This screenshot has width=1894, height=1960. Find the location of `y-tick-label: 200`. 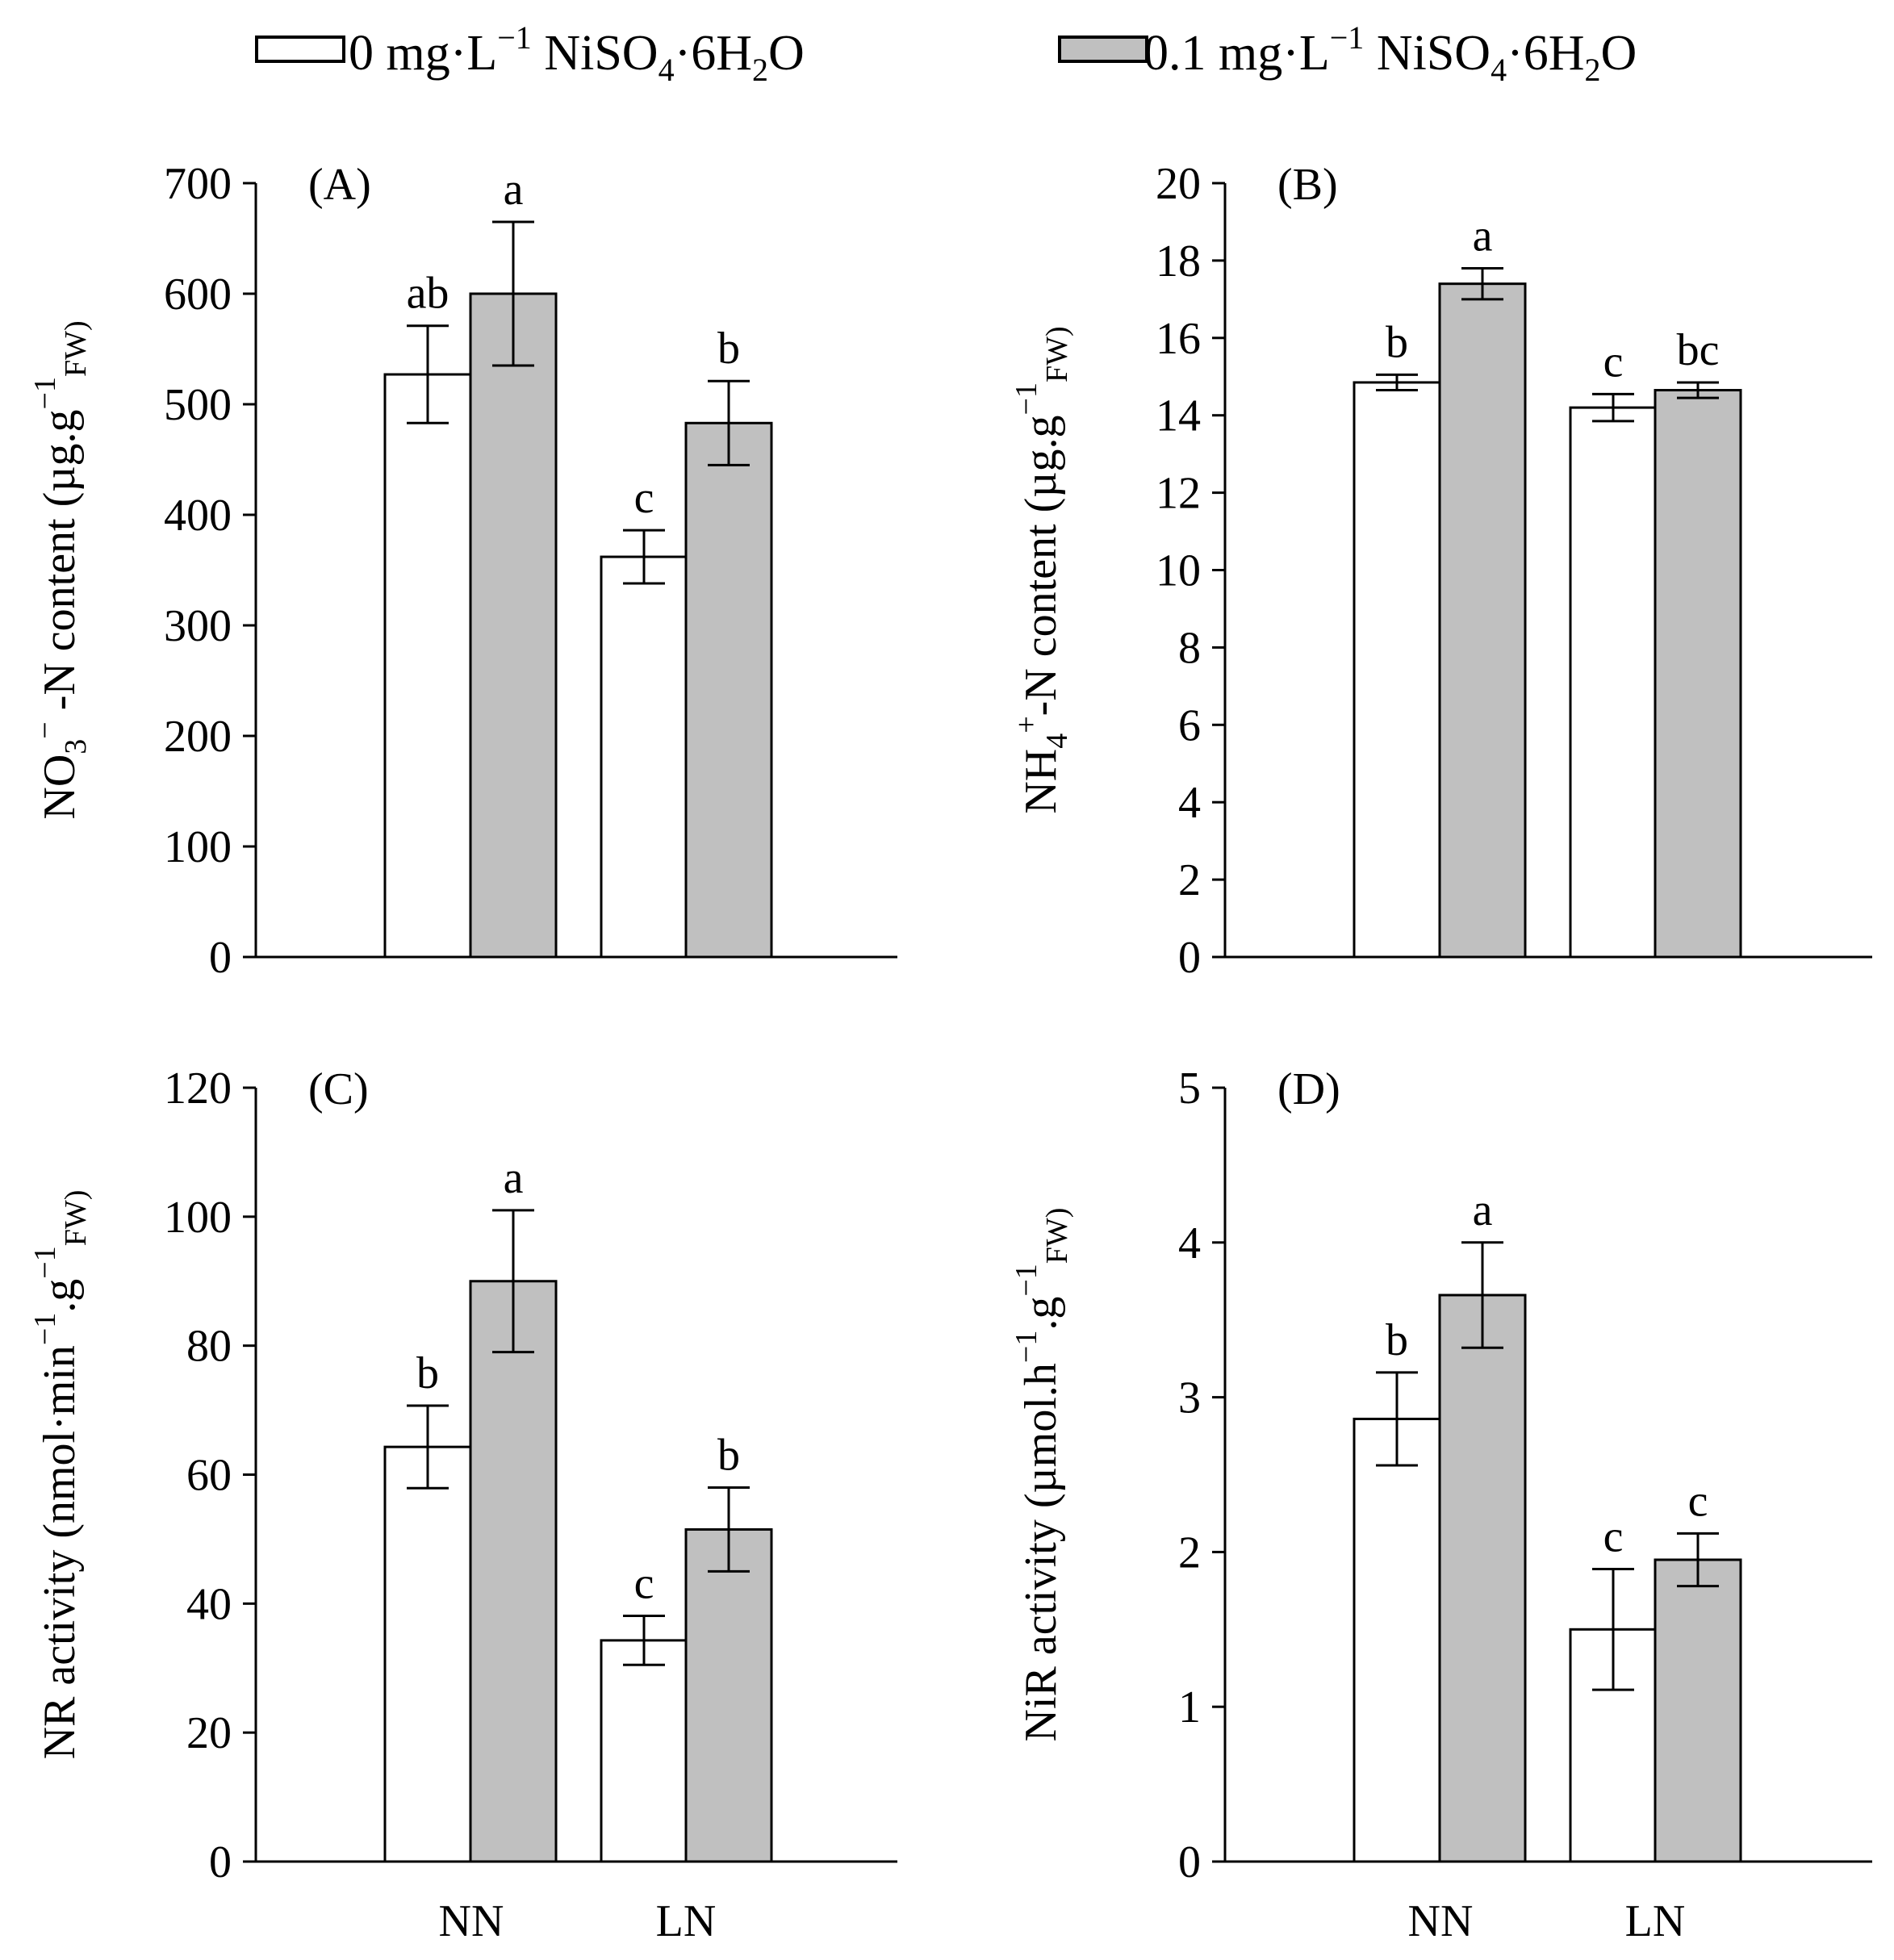

y-tick-label: 200 is located at coordinates (198, 737).